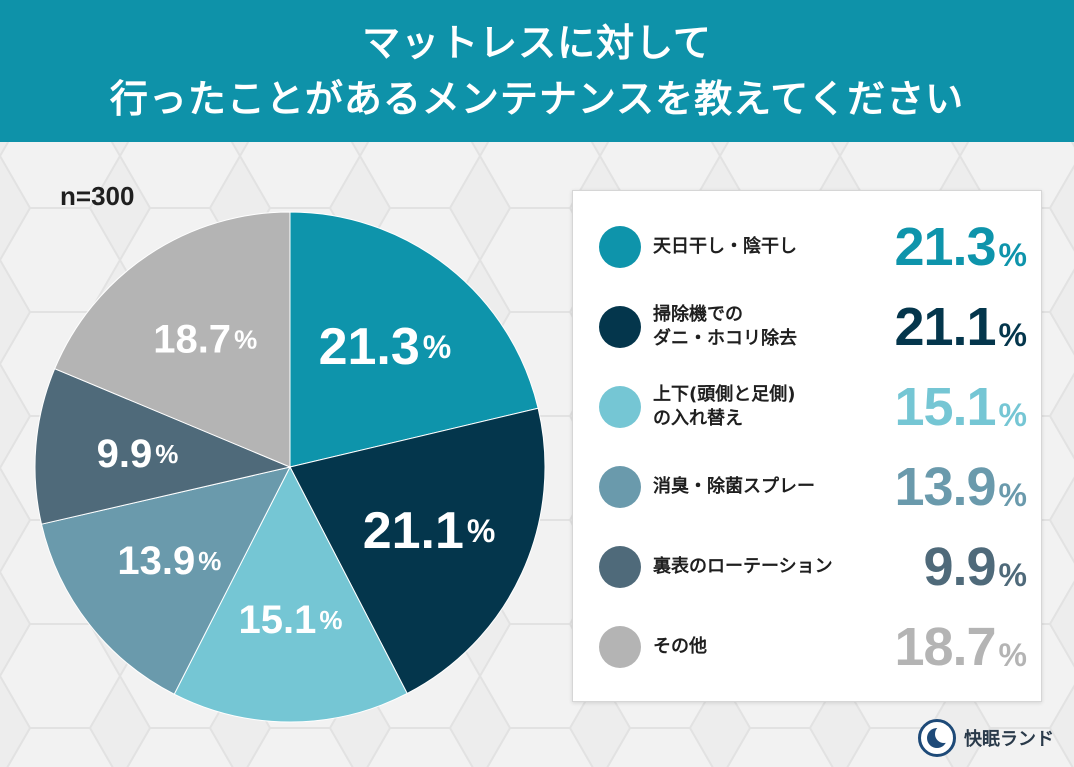 Image resolution: width=1074 pixels, height=767 pixels. I want to click on legend-value: 21.1%, so click(960, 327).